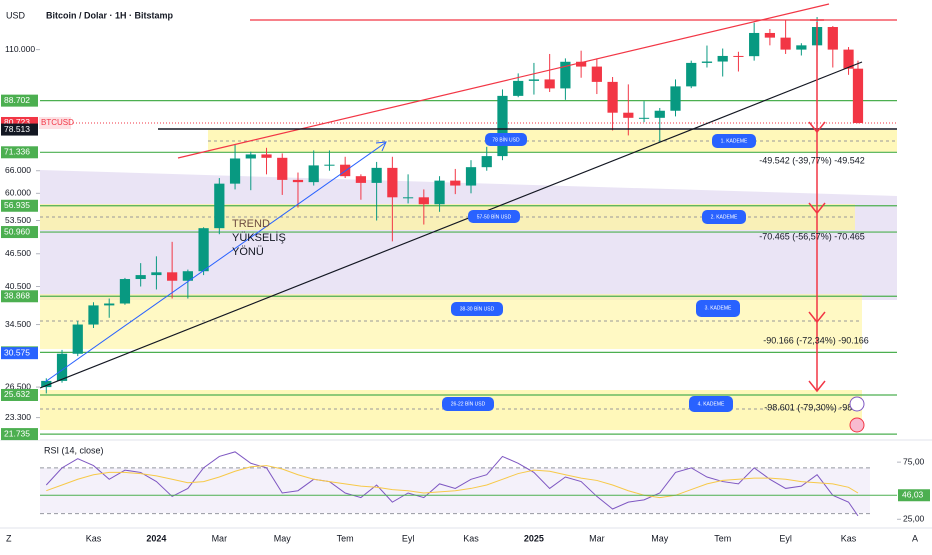 Image resolution: width=932 pixels, height=555 pixels. What do you see at coordinates (452, 482) in the screenshot?
I see `rsi-line` at bounding box center [452, 482].